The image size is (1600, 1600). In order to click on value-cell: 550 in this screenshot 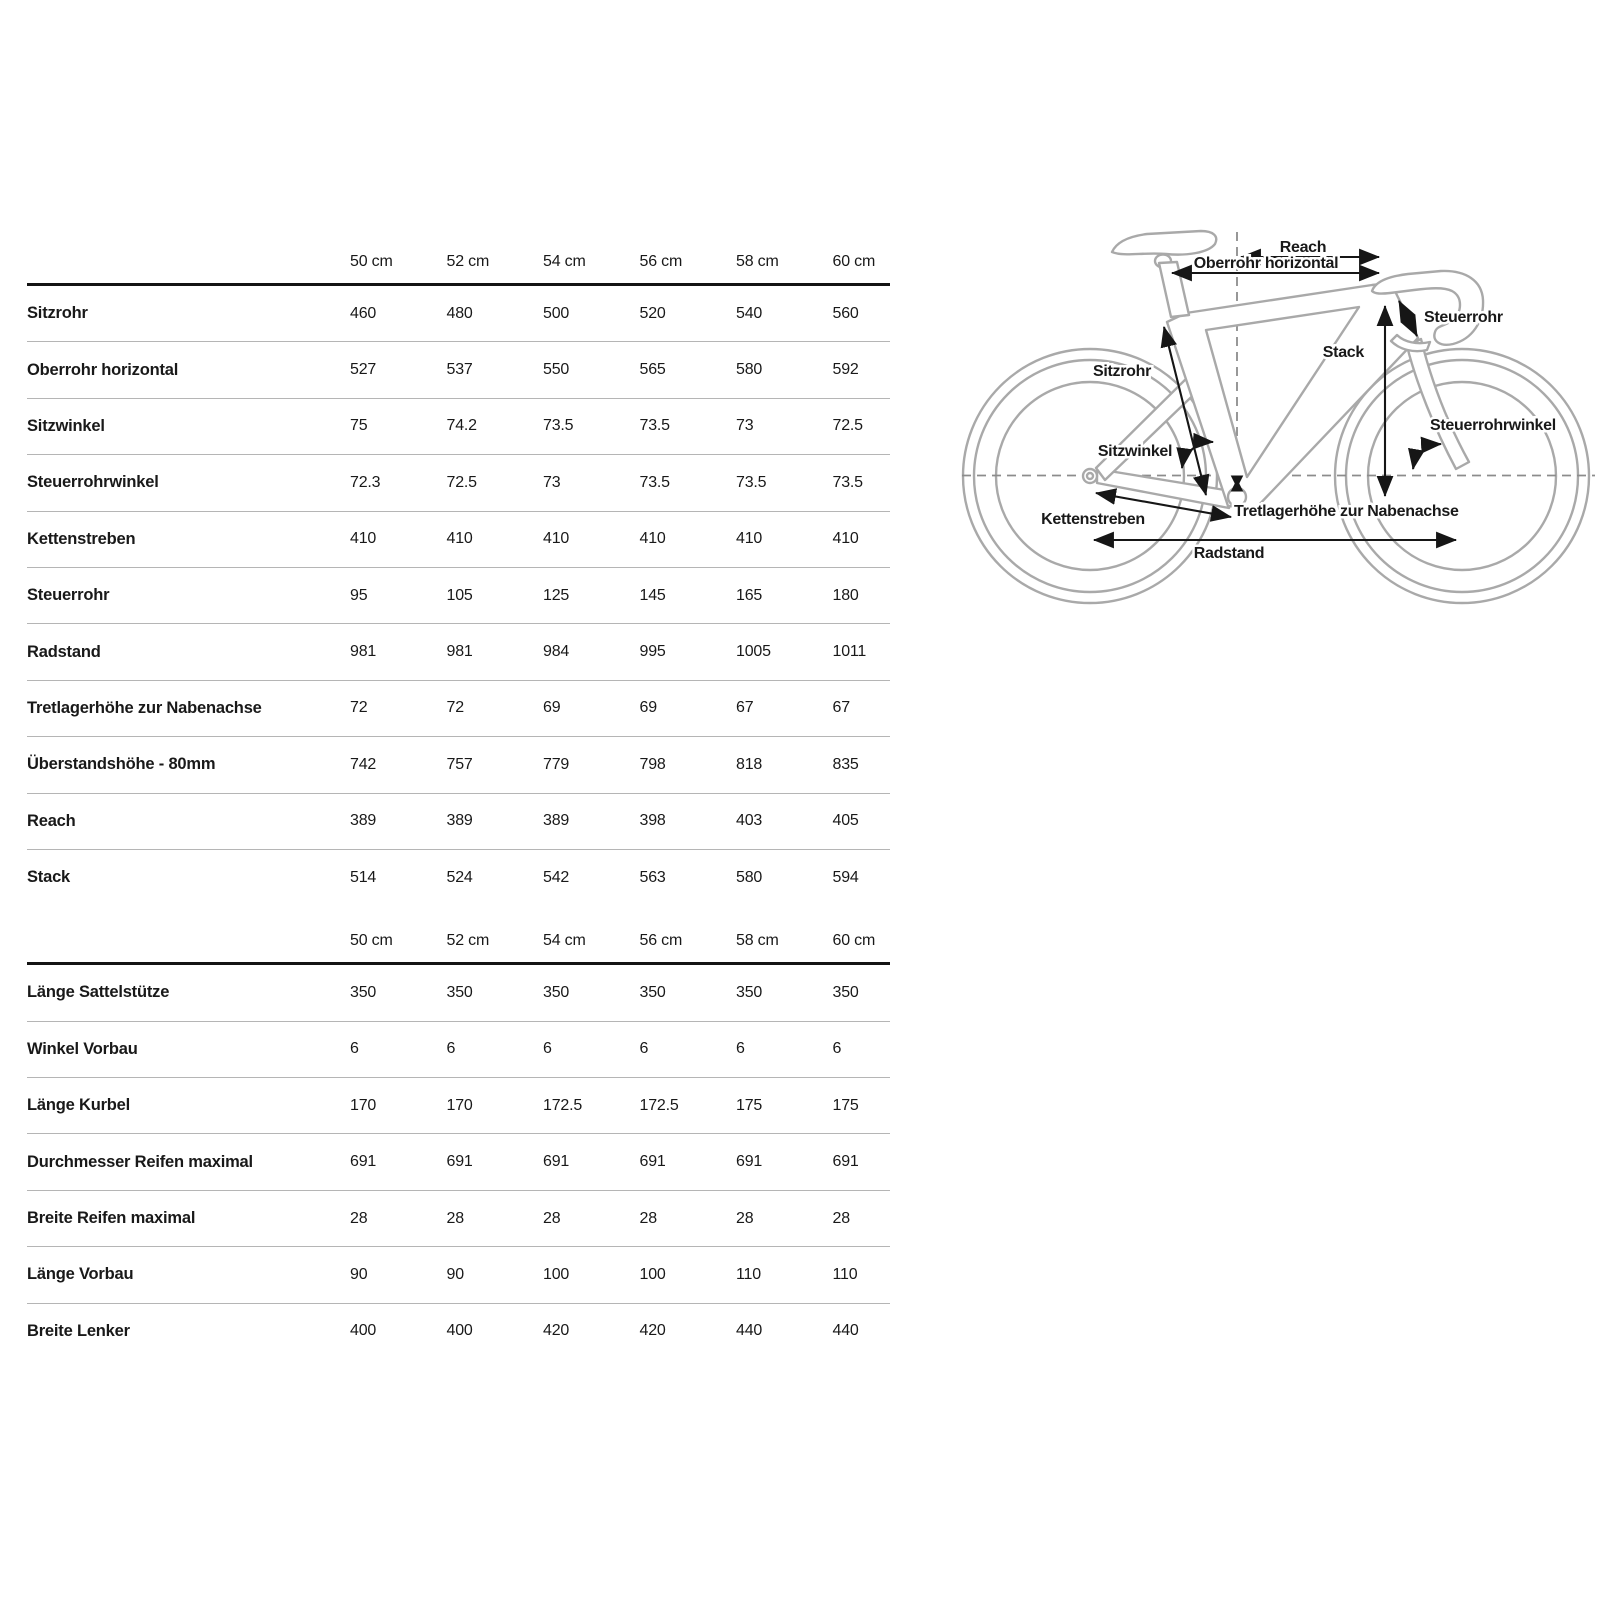, I will do `click(556, 370)`.